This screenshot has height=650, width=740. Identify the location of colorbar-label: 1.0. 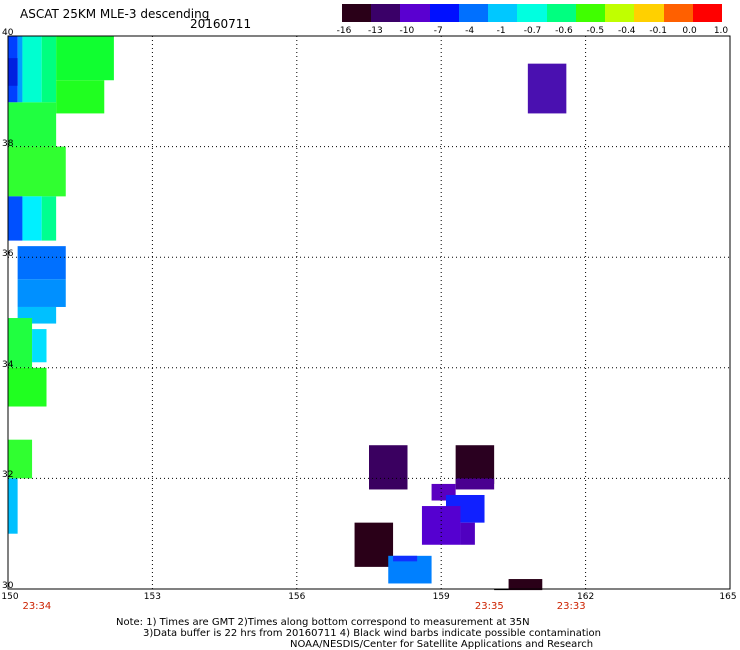
(721, 31).